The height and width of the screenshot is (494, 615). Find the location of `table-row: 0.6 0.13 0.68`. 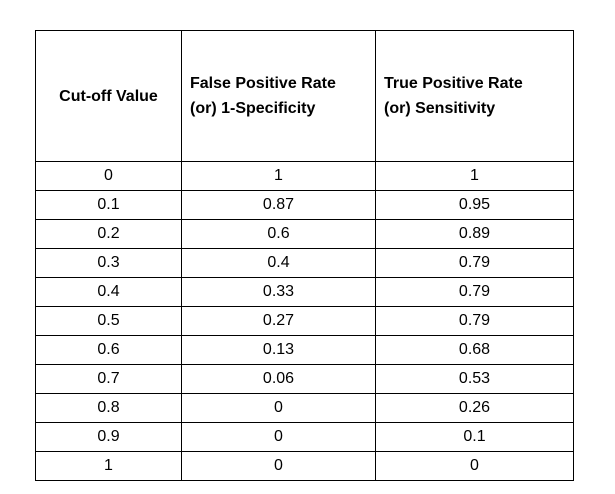

table-row: 0.6 0.13 0.68 is located at coordinates (304, 350).